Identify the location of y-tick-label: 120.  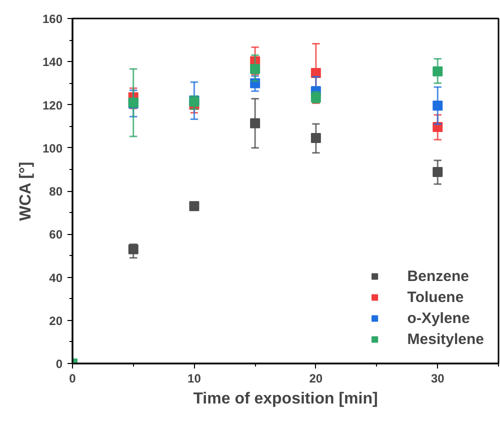
(52, 105).